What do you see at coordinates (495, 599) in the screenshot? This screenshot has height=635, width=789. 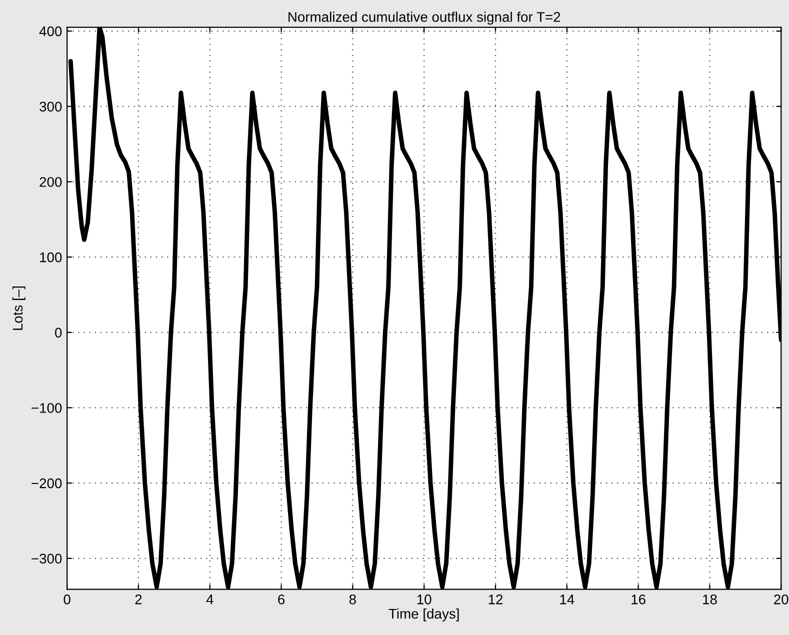 I see `x-tick-label: 12` at bounding box center [495, 599].